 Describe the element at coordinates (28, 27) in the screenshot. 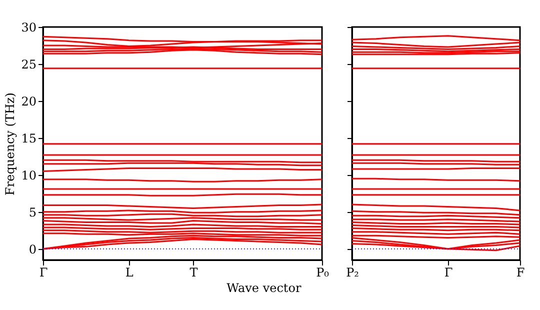

I see `y-tick-label: 30` at that location.